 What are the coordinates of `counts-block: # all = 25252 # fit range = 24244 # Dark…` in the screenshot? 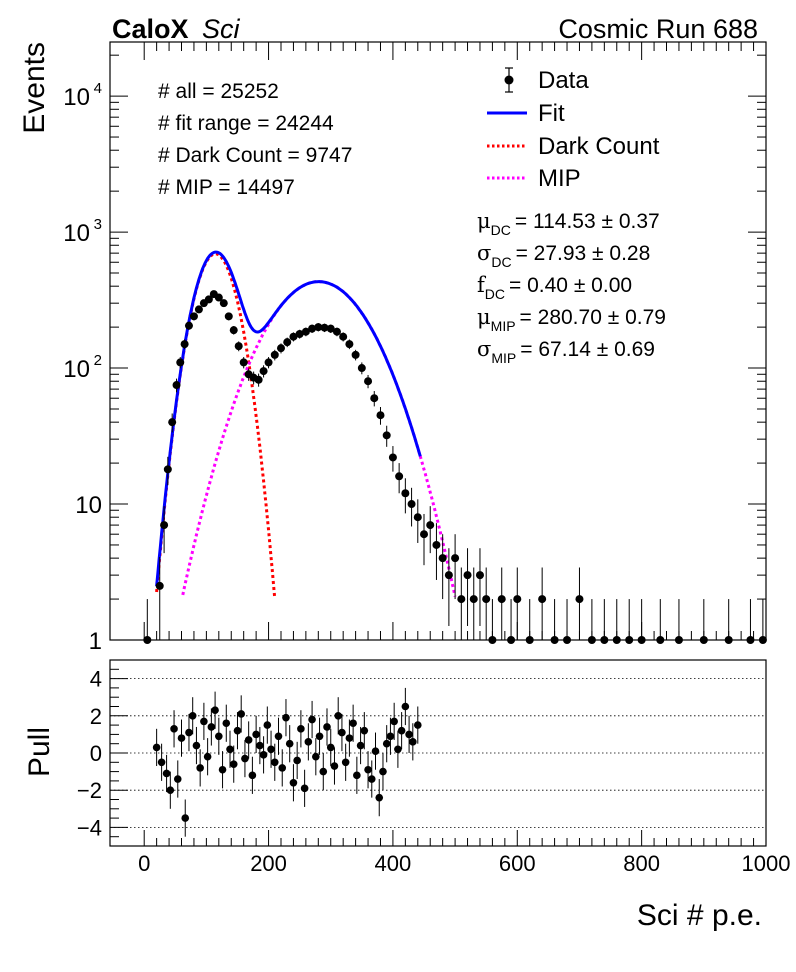 It's located at (255, 139).